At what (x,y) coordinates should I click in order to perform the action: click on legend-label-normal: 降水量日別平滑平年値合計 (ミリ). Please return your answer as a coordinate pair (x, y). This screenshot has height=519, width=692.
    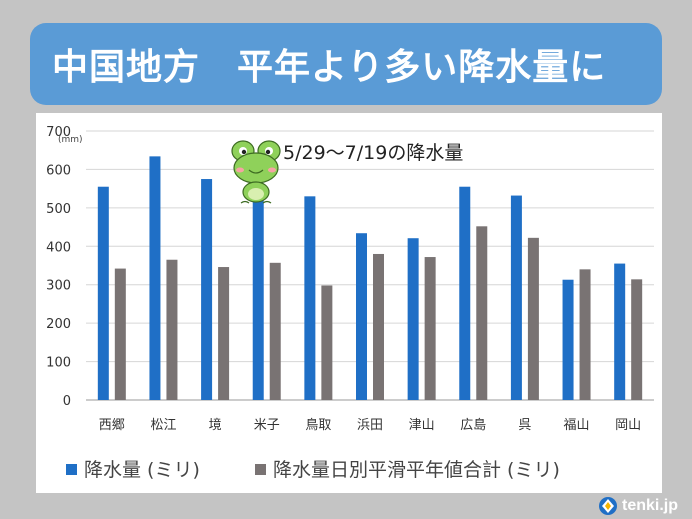
    Looking at the image, I should click on (416, 470).